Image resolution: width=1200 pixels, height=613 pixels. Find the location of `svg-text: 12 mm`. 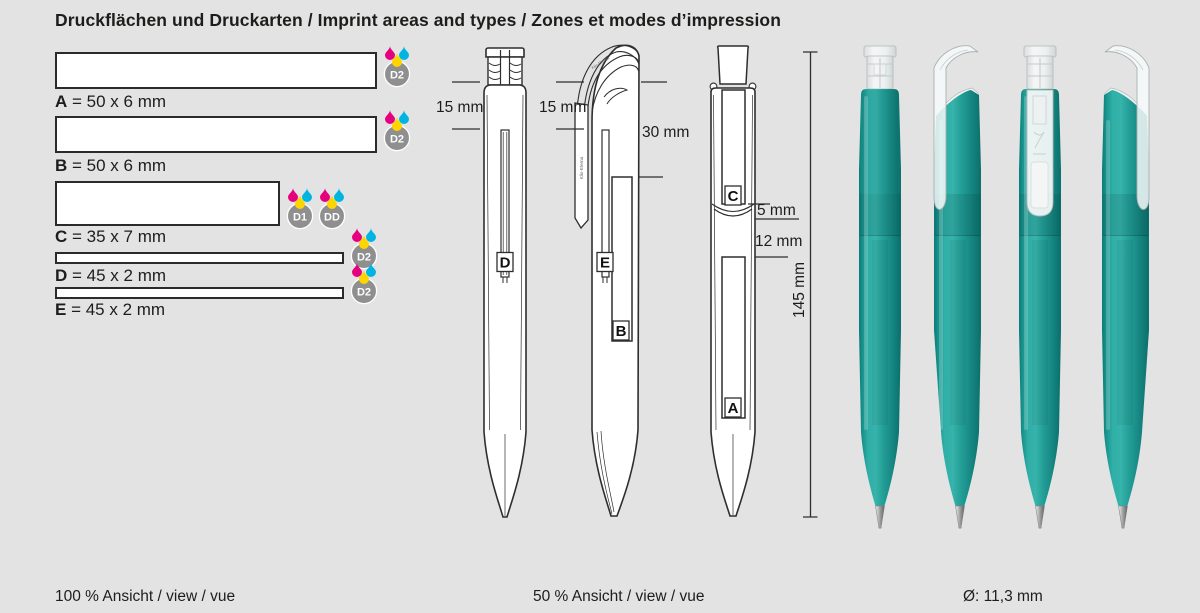

svg-text: 12 mm is located at coordinates (778, 241).